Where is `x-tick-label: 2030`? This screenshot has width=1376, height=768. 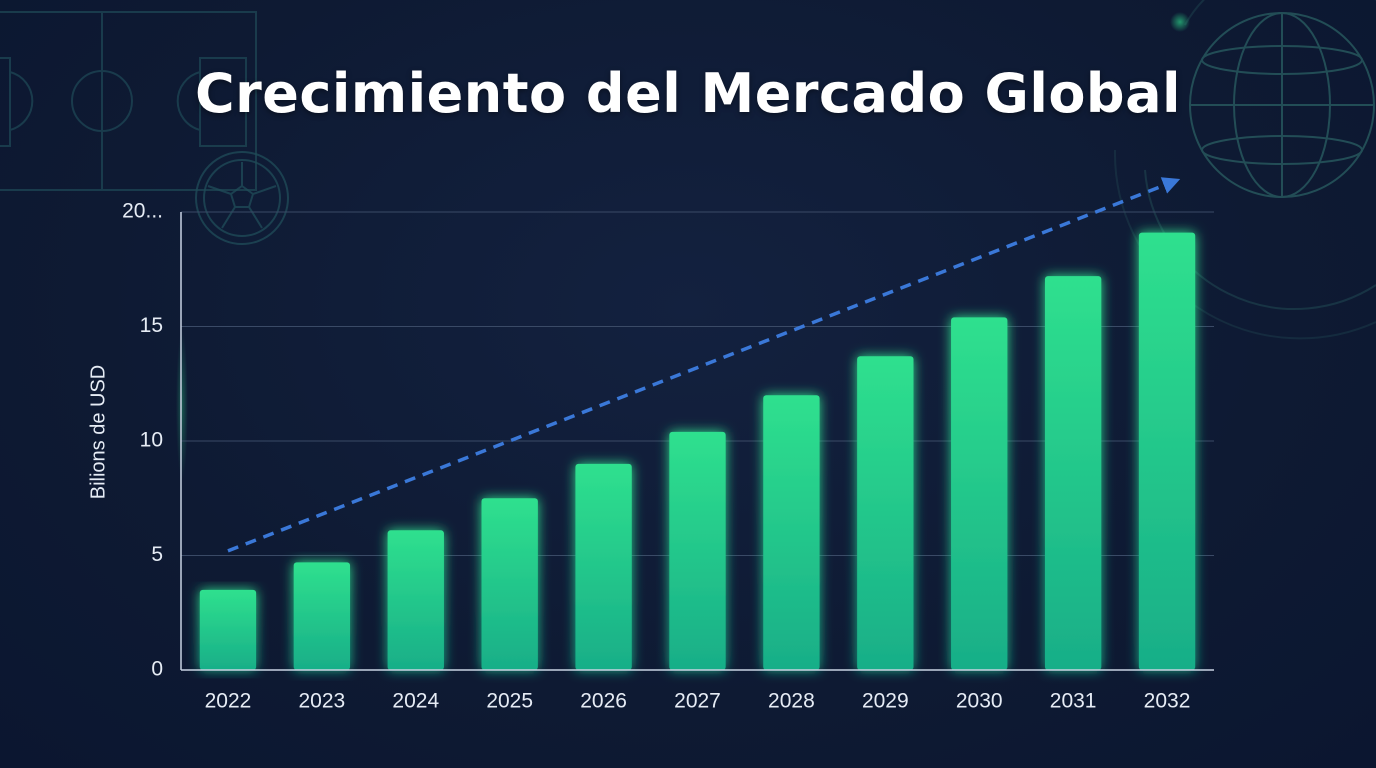
x-tick-label: 2030 is located at coordinates (979, 701).